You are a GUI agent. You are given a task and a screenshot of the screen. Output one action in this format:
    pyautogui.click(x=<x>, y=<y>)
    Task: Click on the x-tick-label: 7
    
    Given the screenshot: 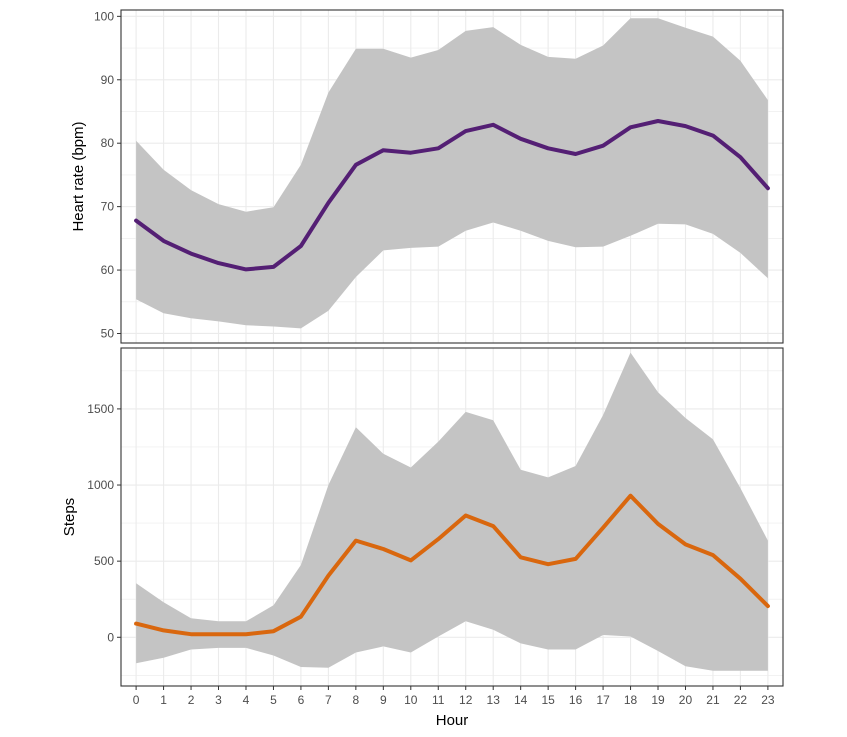 What is the action you would take?
    pyautogui.click(x=328, y=700)
    